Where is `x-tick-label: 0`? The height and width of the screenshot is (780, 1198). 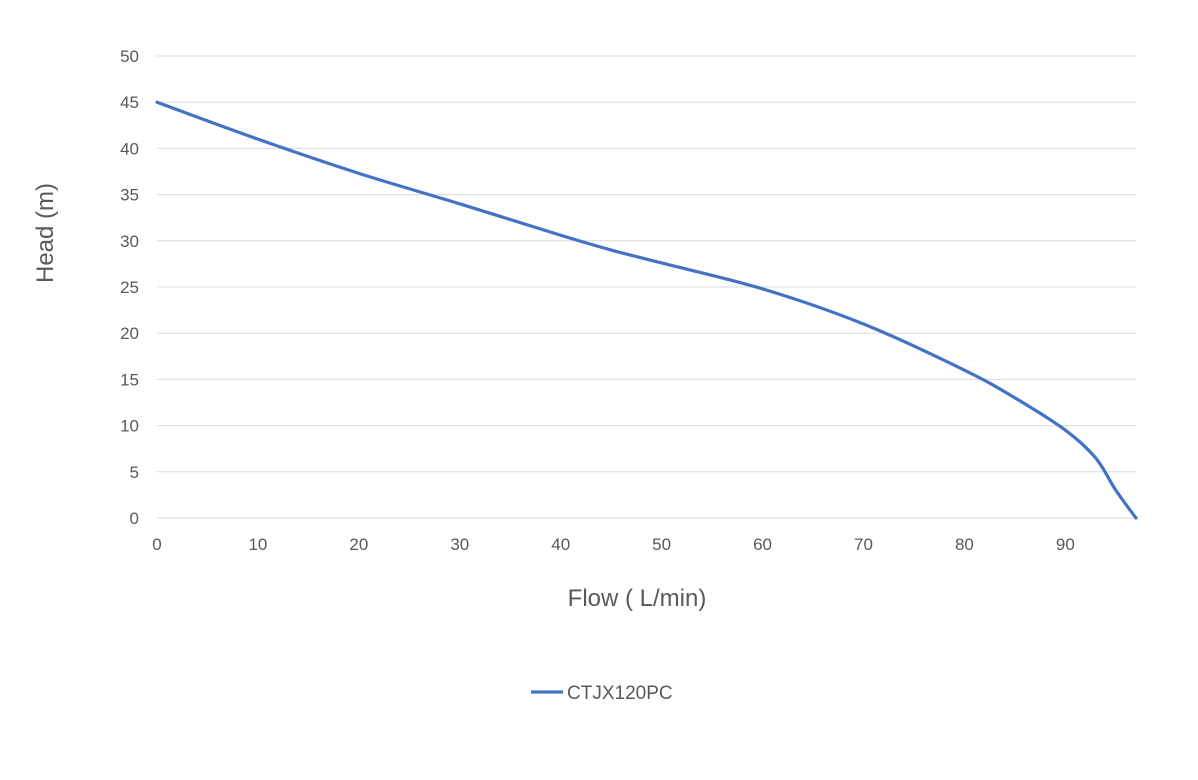
x-tick-label: 0 is located at coordinates (156, 544).